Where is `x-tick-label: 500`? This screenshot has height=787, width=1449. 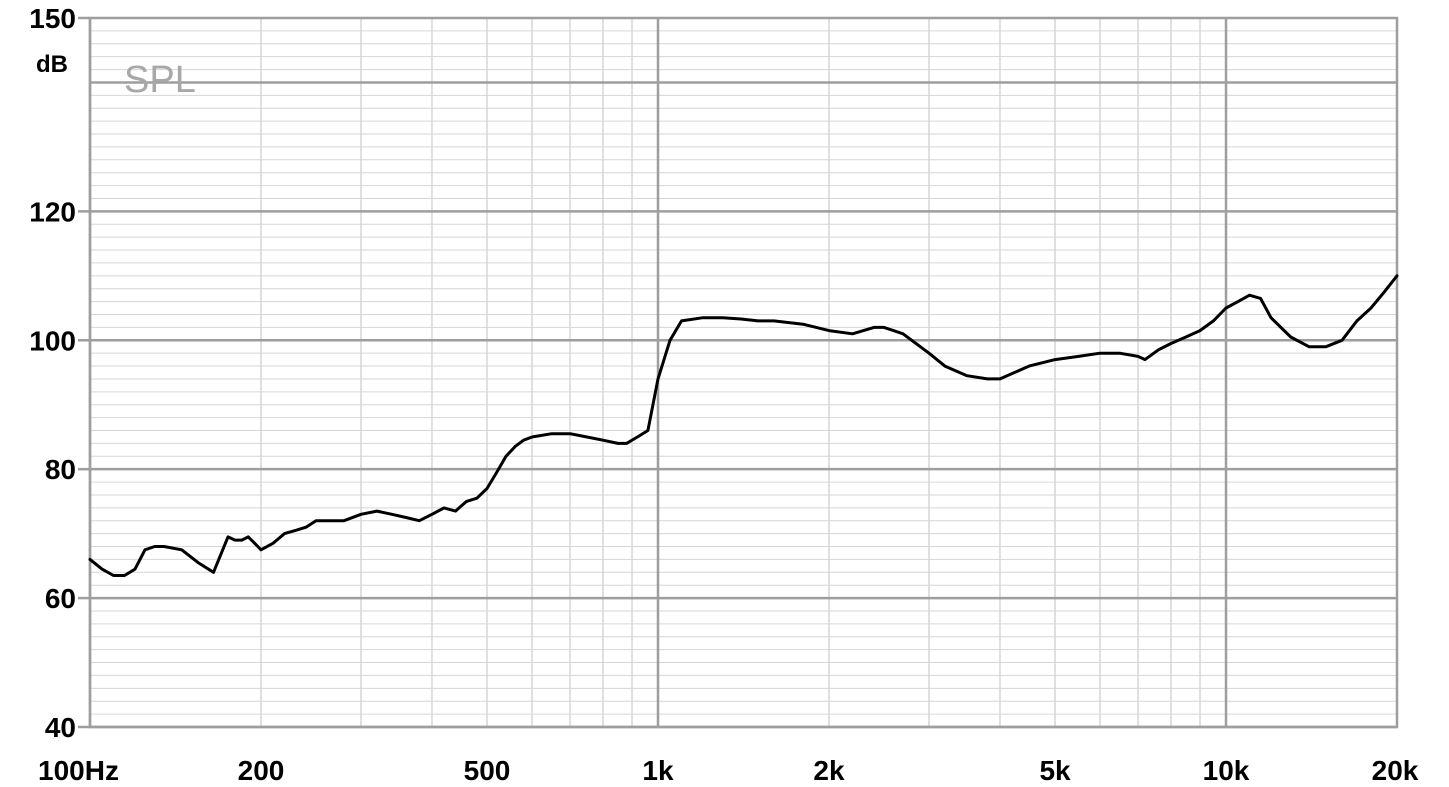
x-tick-label: 500 is located at coordinates (487, 770).